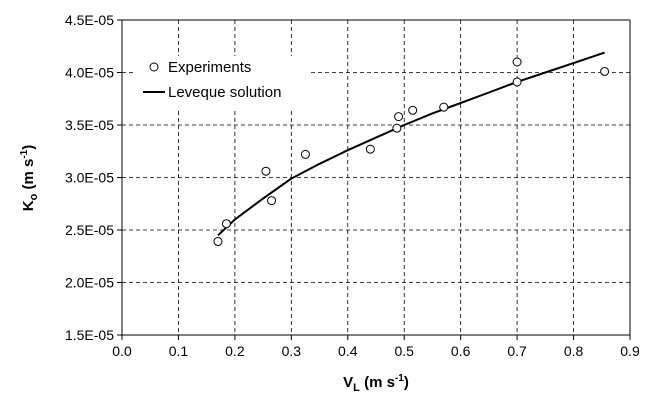 The height and width of the screenshot is (397, 648). I want to click on y-tick-label: 3.0E-05, so click(89, 178).